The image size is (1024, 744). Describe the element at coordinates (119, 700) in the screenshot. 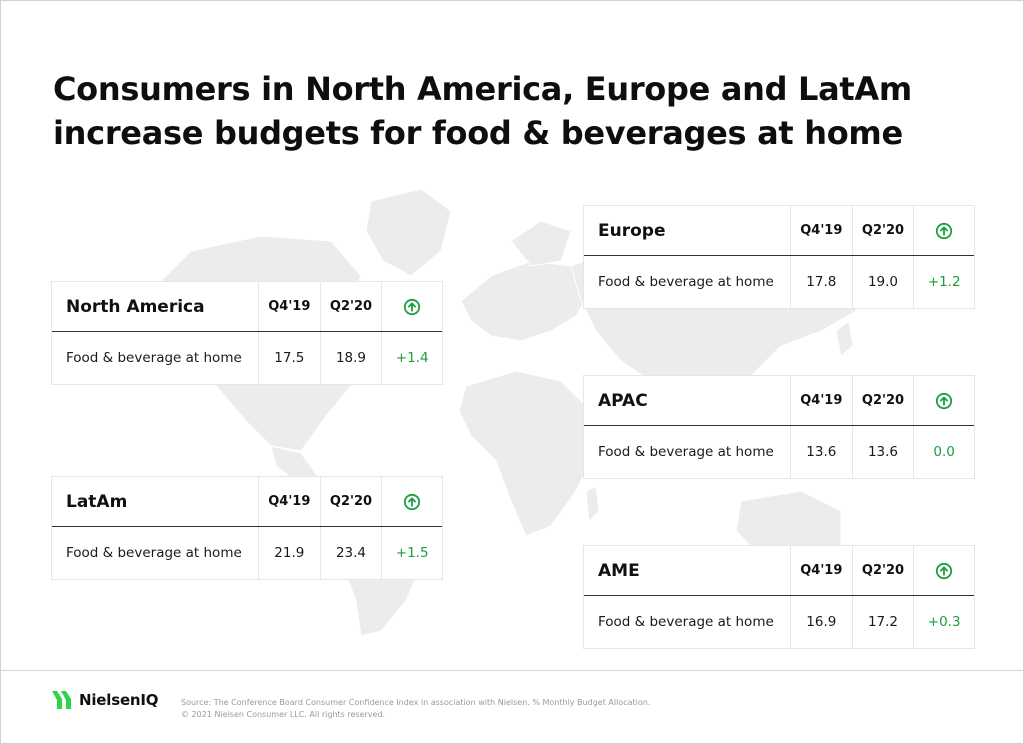

I see `brand-name: NielsenIQ` at that location.